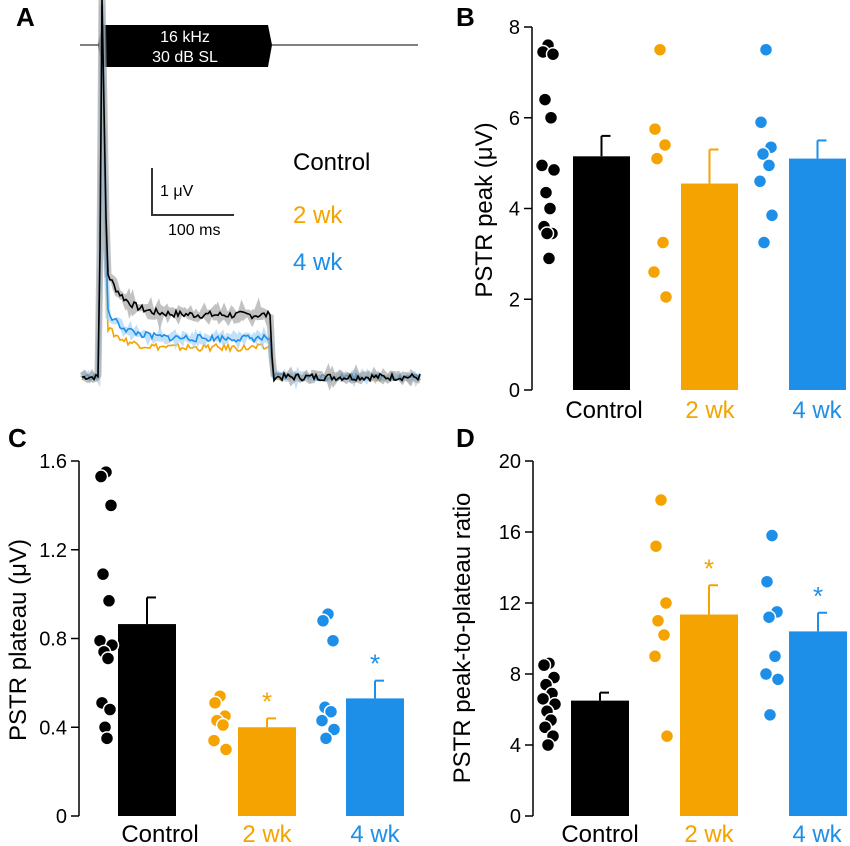  I want to click on bar-control, so click(601, 273).